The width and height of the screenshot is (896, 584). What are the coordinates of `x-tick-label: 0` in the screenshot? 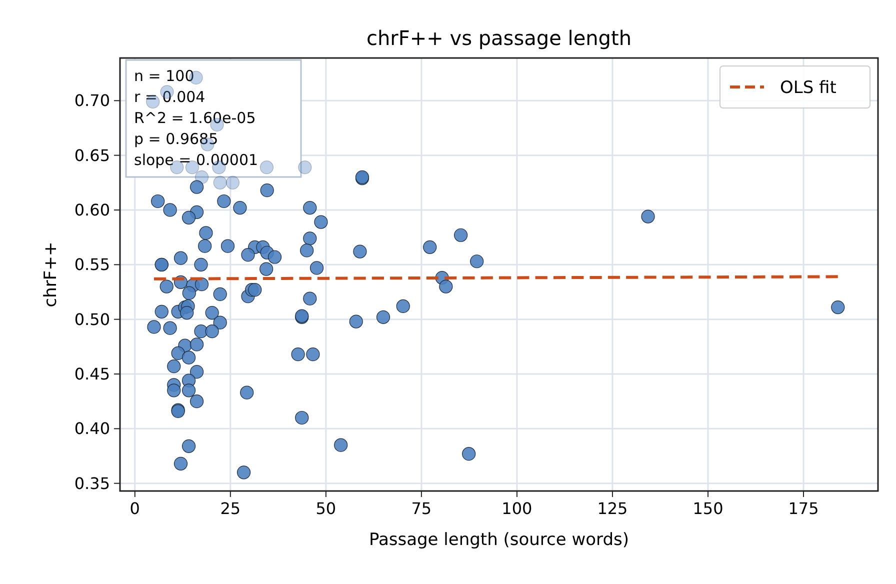 It's located at (135, 508).